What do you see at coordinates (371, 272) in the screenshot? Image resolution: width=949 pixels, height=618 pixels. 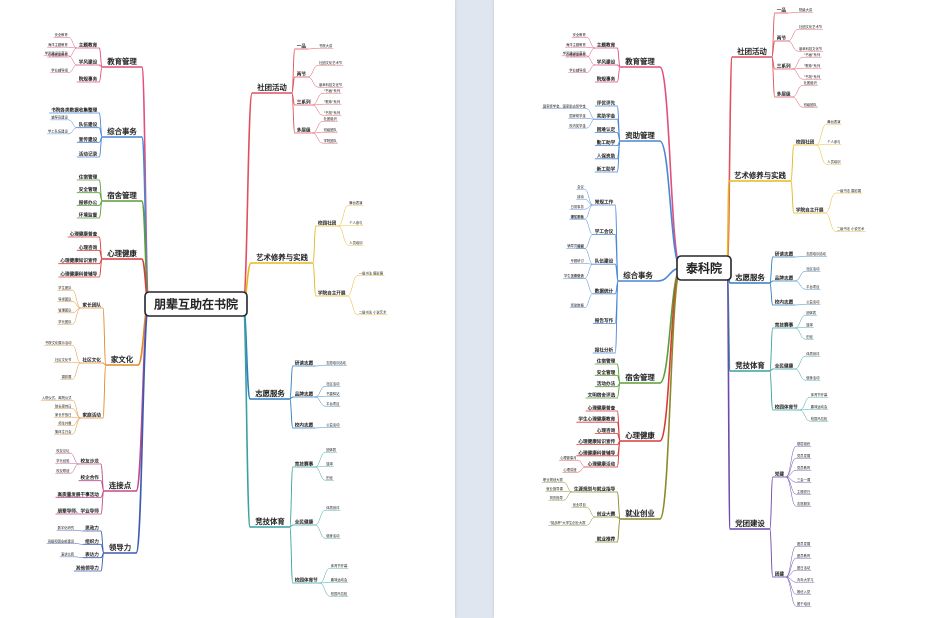 I see `leaf-label: 一级书法 摄影展` at bounding box center [371, 272].